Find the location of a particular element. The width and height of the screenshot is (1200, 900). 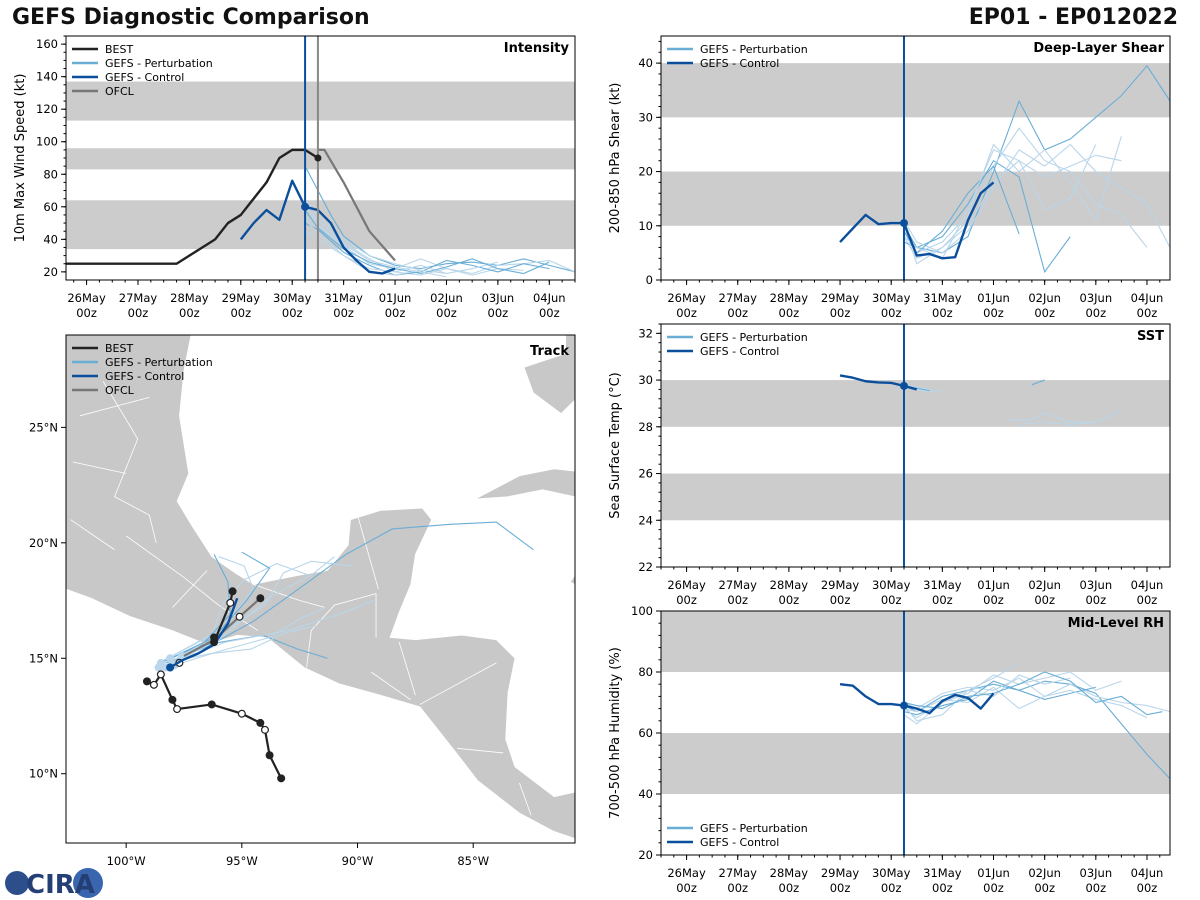

shear-legend-label: GEFS - Perturbation is located at coordinates (754, 49).